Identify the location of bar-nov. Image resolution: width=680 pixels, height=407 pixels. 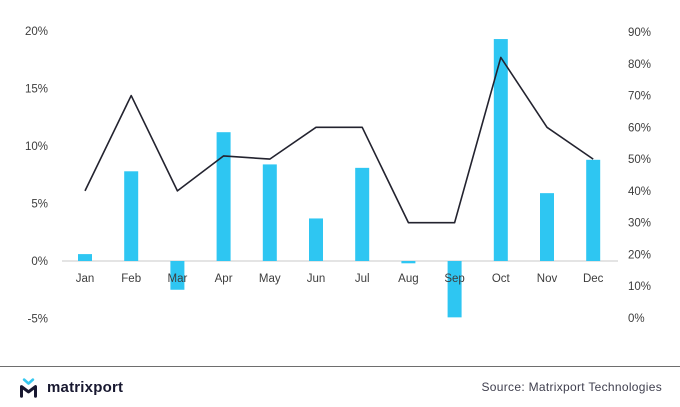
(547, 227).